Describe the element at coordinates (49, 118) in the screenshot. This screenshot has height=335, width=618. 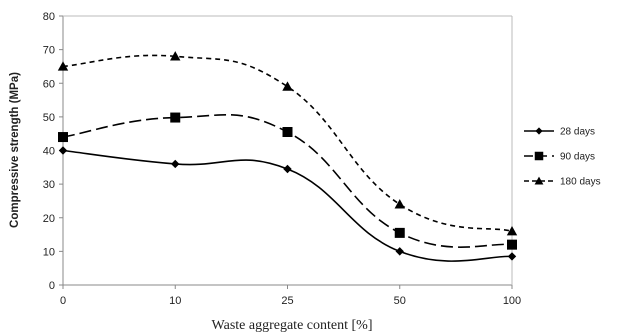
I see `y-tick-label: 50` at that location.